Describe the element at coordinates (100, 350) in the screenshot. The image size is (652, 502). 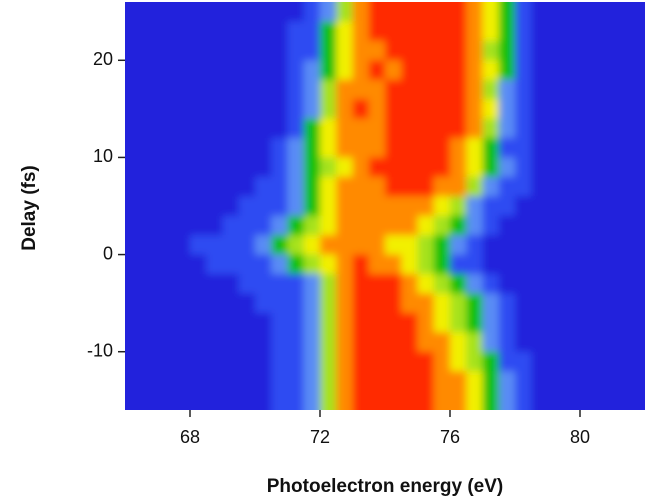
I see `y-tick-label: -10` at that location.